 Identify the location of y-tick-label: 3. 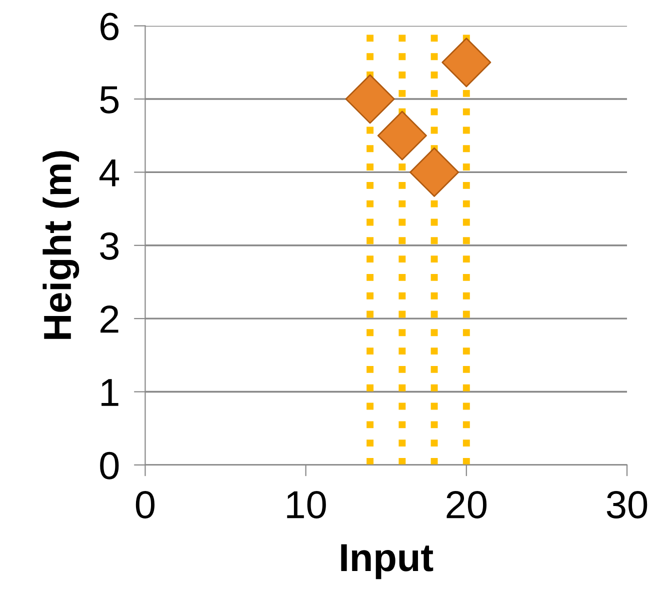
(109, 246).